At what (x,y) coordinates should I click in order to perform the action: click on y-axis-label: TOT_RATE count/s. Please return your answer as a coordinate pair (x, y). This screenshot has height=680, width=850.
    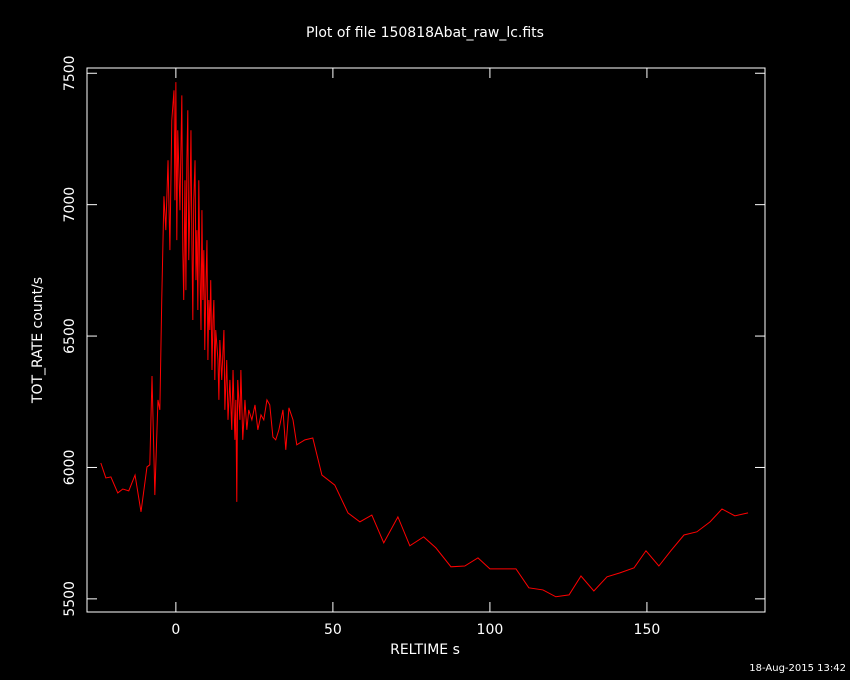
    Looking at the image, I should click on (38, 340).